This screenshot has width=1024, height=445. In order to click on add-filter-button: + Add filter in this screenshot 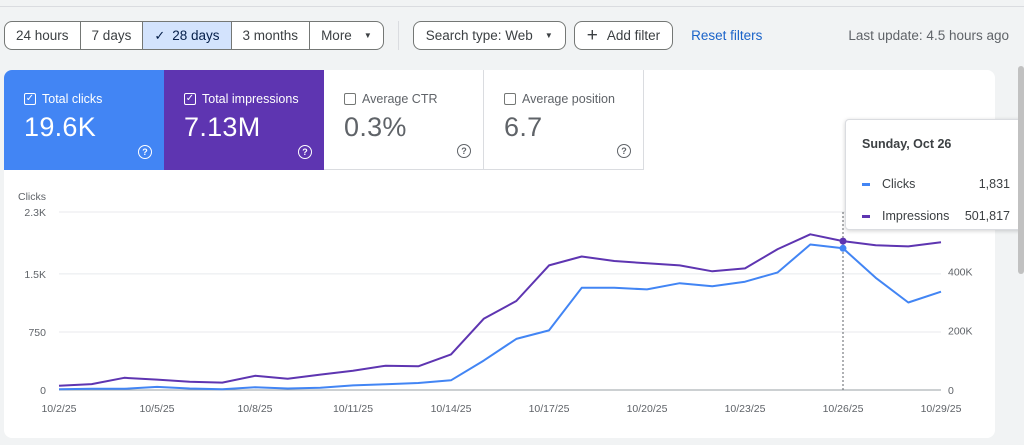, I will do `click(623, 35)`.